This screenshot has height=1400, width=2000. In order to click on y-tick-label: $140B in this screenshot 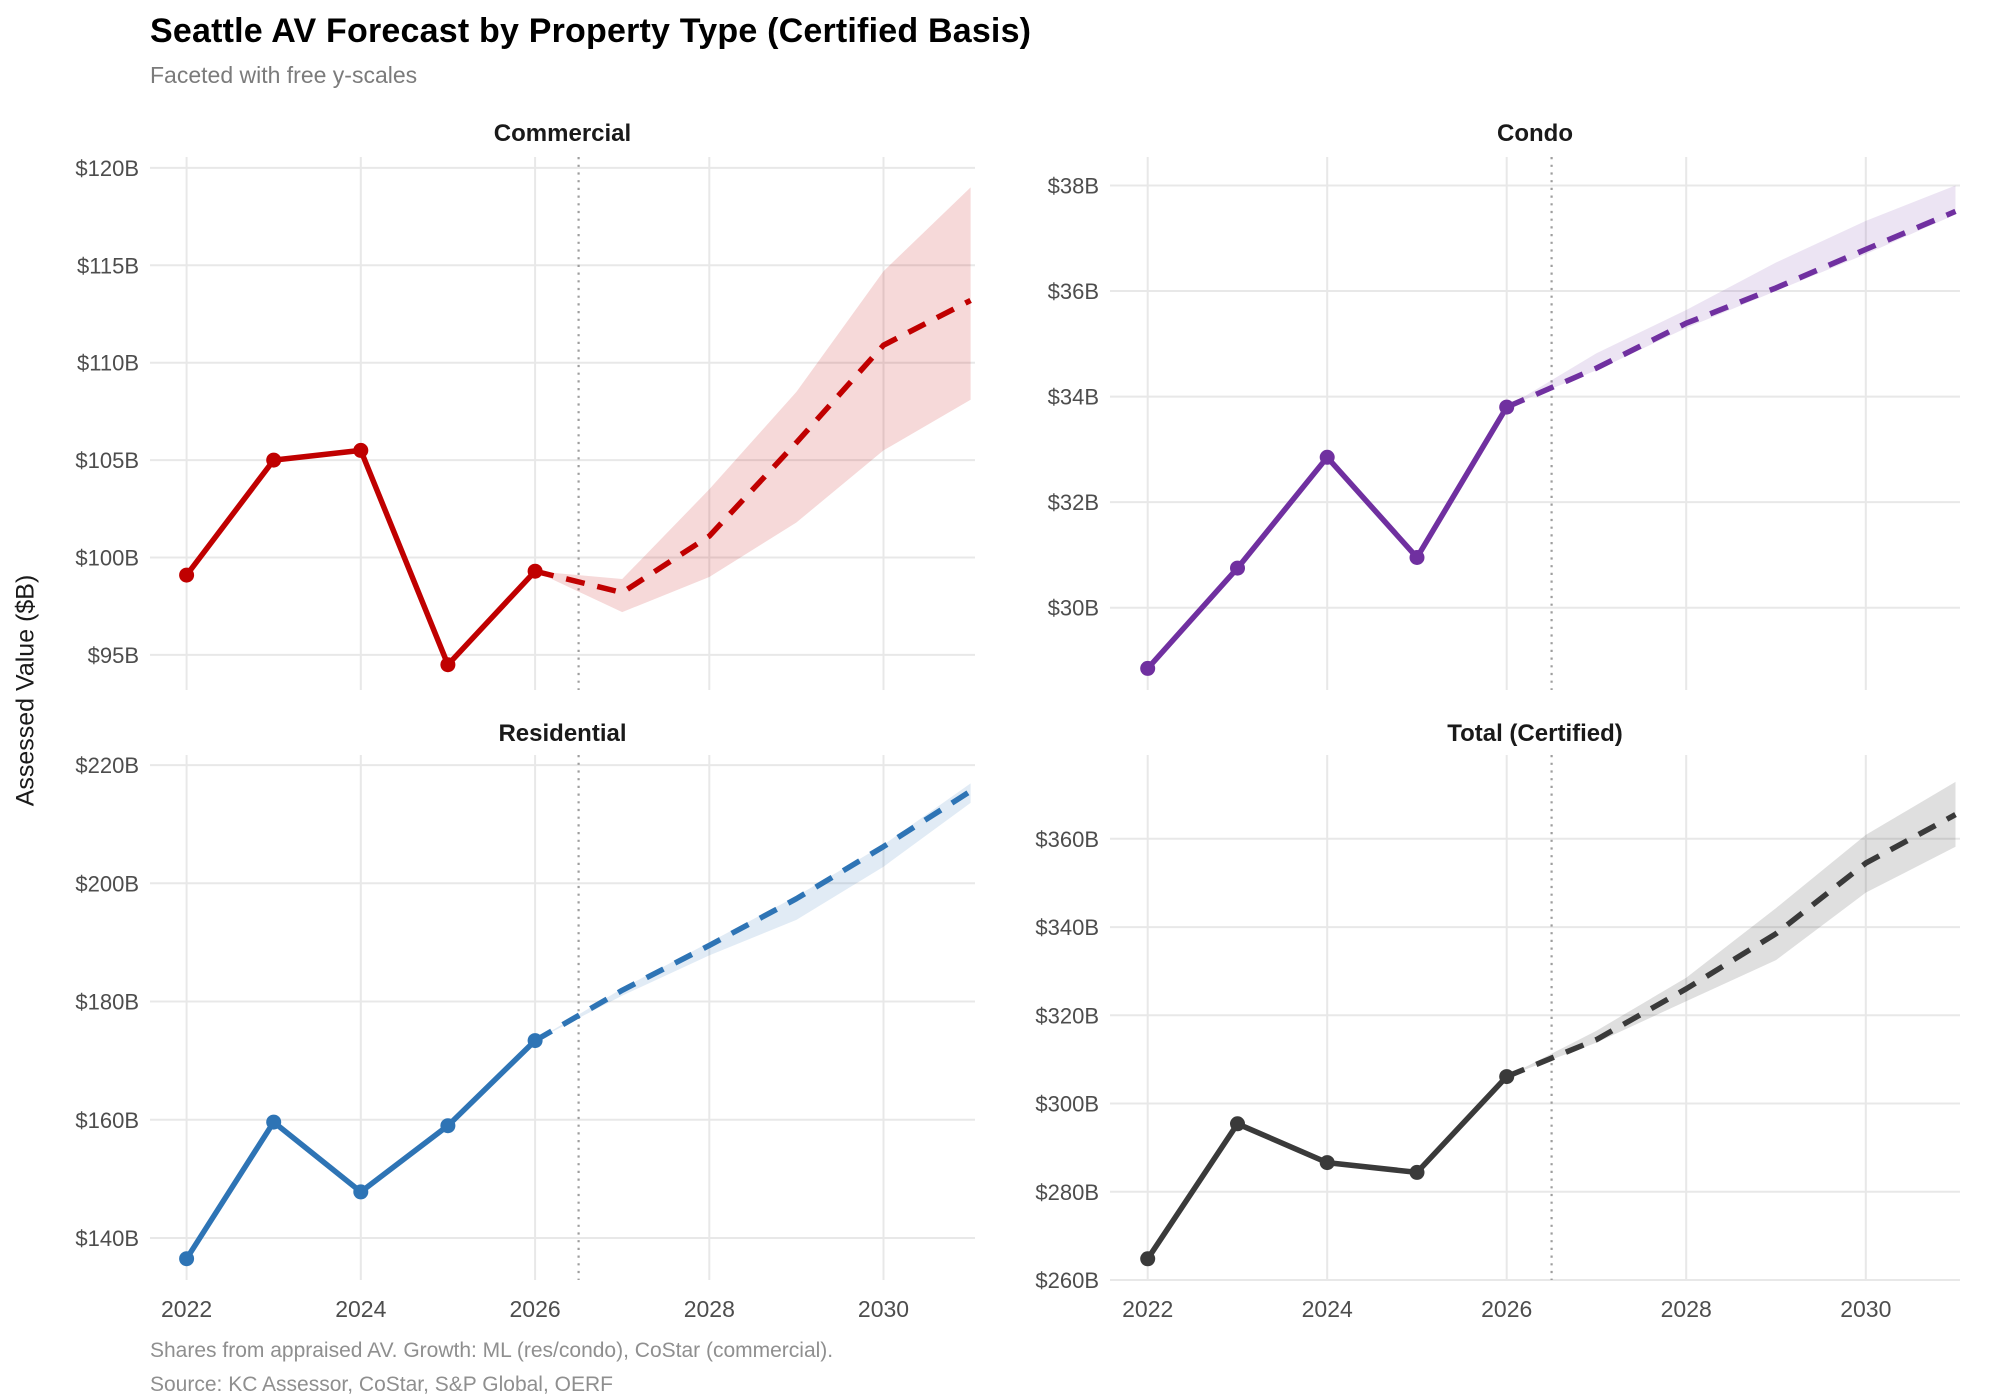, I will do `click(107, 1238)`.